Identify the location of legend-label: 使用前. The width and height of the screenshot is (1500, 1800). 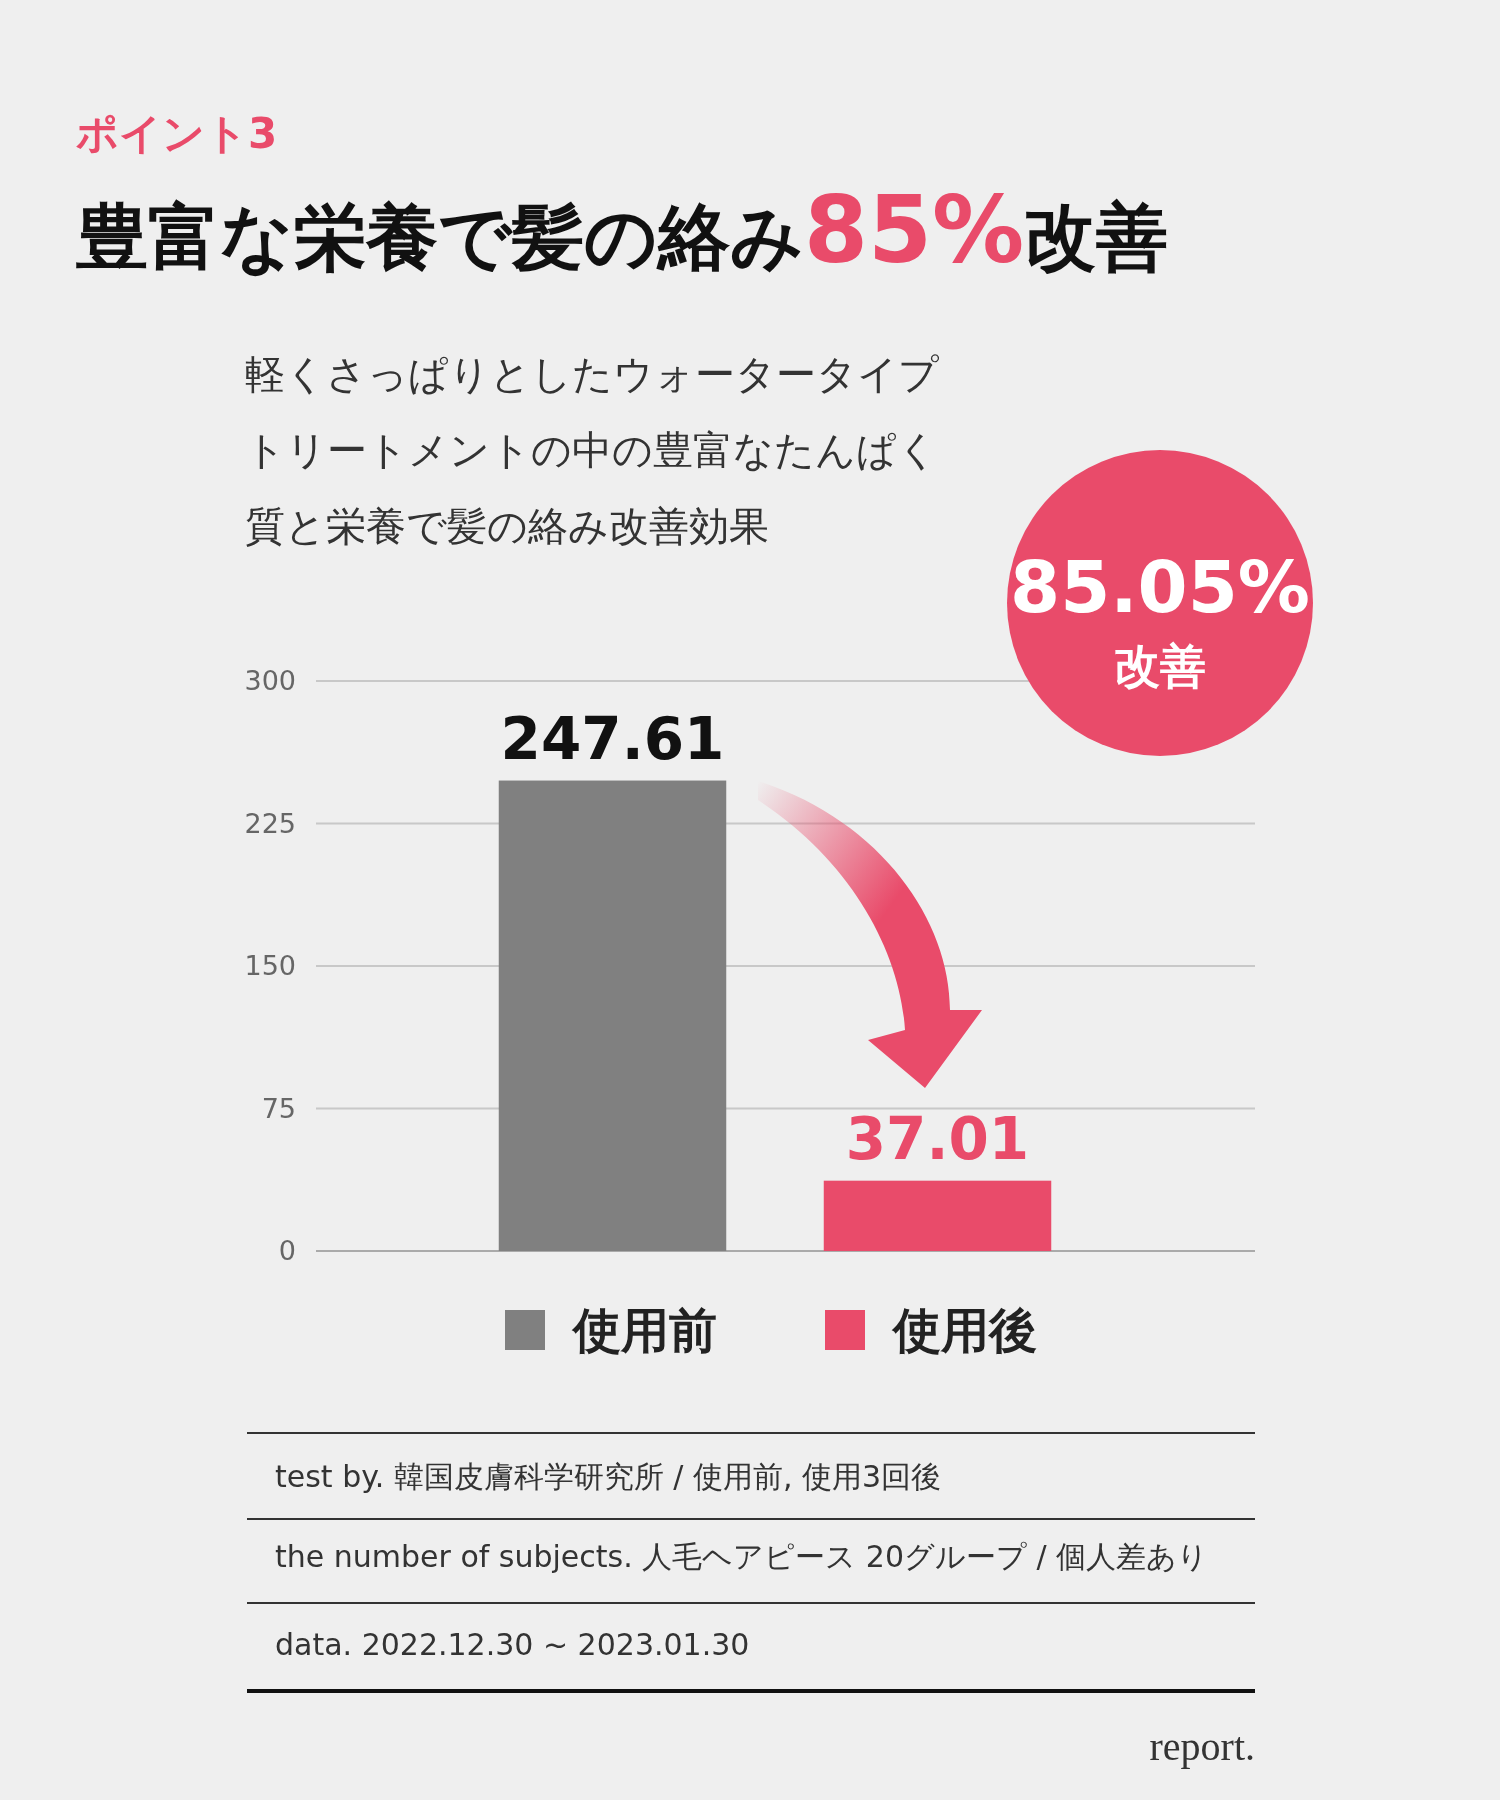
(644, 1330).